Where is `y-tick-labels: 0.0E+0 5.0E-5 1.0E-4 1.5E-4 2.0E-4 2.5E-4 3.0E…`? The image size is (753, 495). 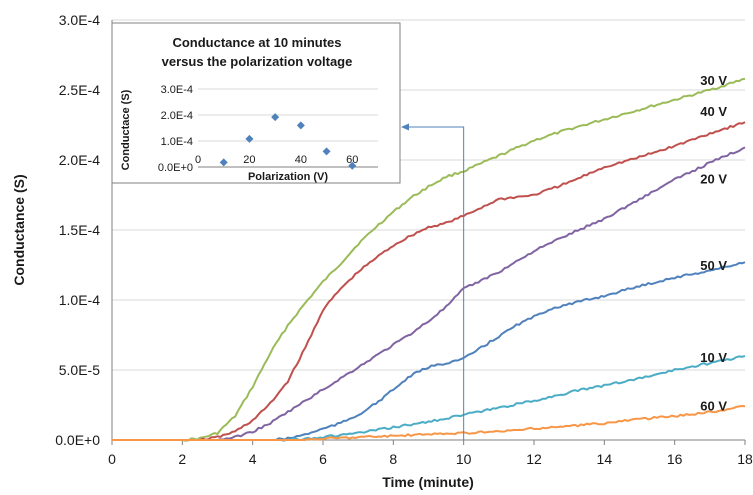
y-tick-labels: 0.0E+0 5.0E-5 1.0E-4 1.5E-4 2.0E-4 2.5E-4 3.0E… is located at coordinates (77, 230).